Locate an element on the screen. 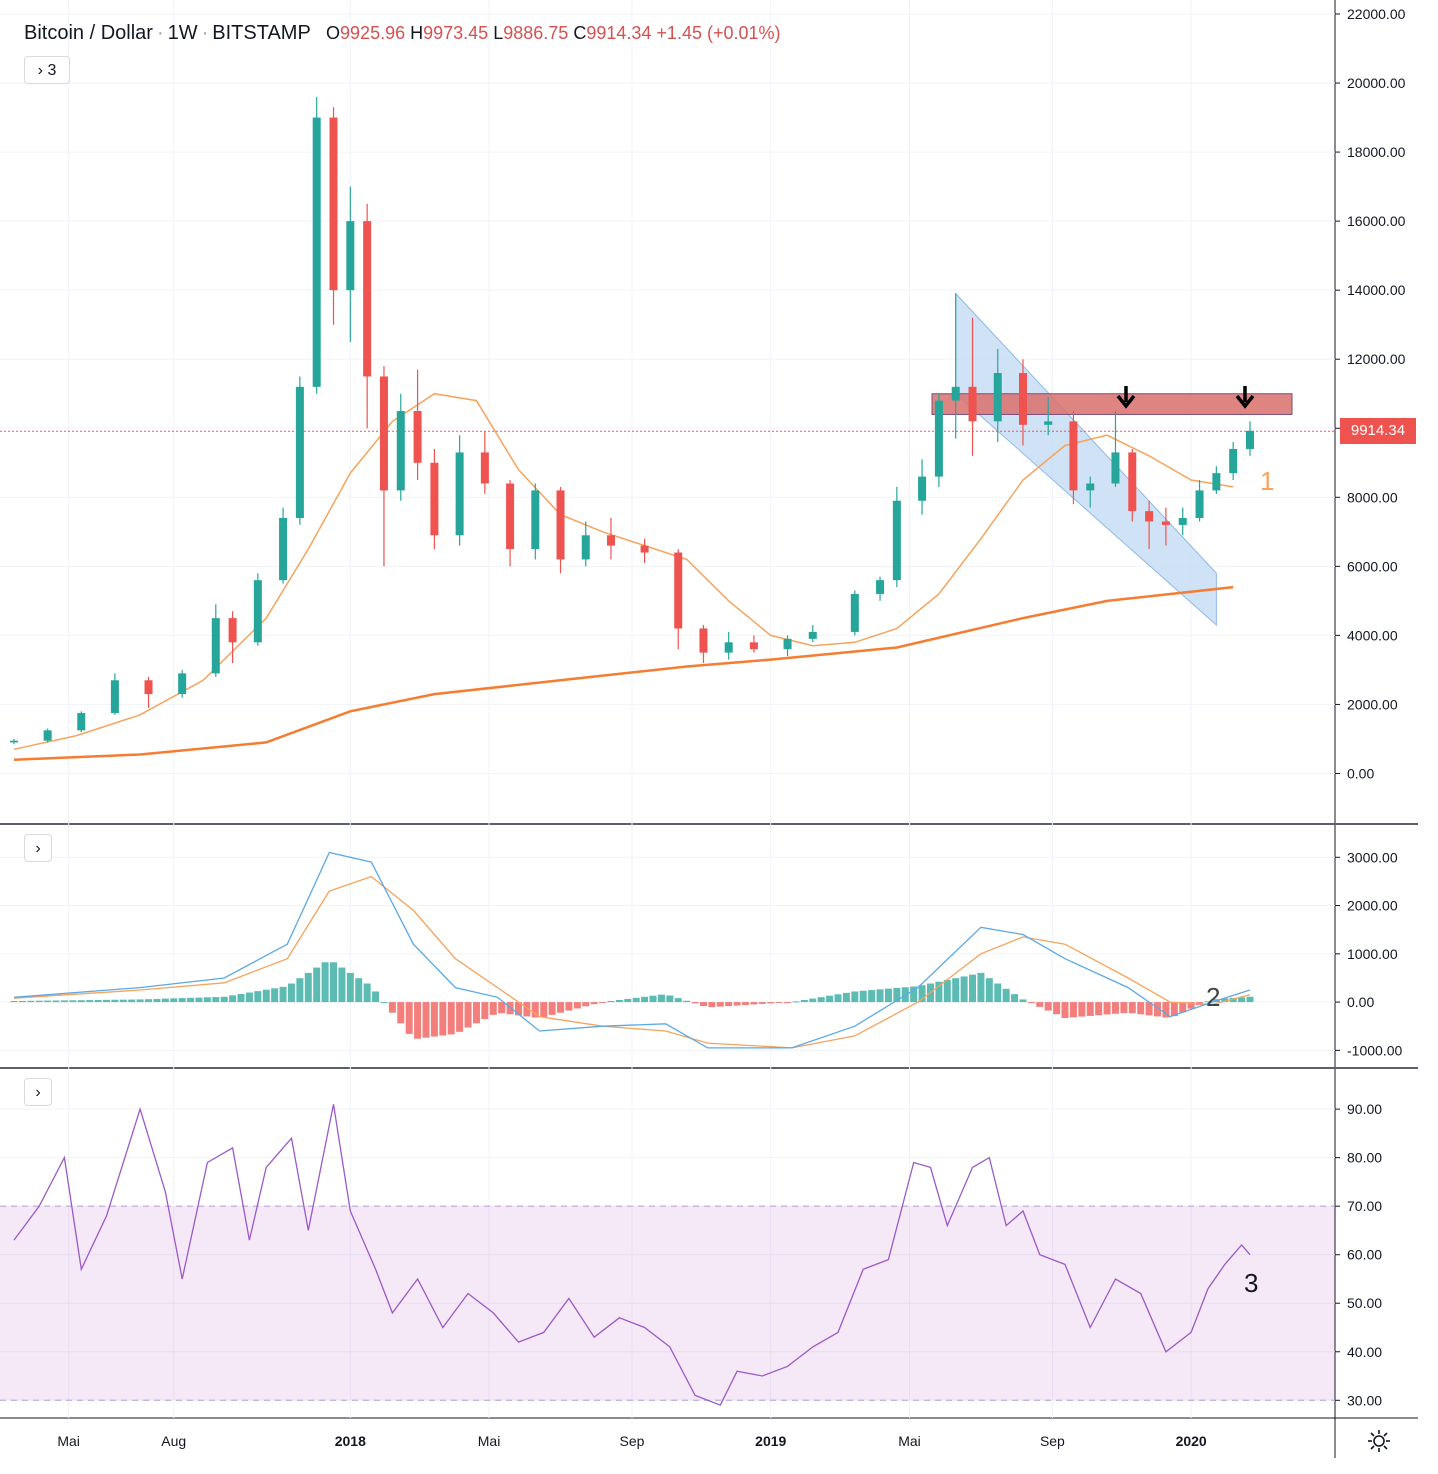 The width and height of the screenshot is (1438, 1474). y-tick-label: 60.00 is located at coordinates (1364, 1255).